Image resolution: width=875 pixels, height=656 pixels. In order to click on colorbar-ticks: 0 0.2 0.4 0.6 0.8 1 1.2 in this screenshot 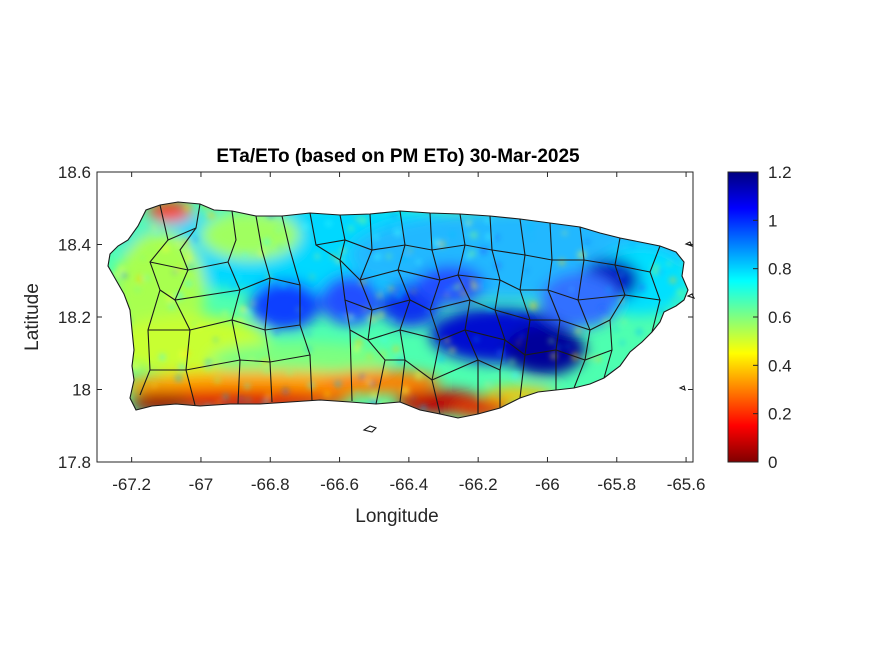, I will do `click(772, 317)`.